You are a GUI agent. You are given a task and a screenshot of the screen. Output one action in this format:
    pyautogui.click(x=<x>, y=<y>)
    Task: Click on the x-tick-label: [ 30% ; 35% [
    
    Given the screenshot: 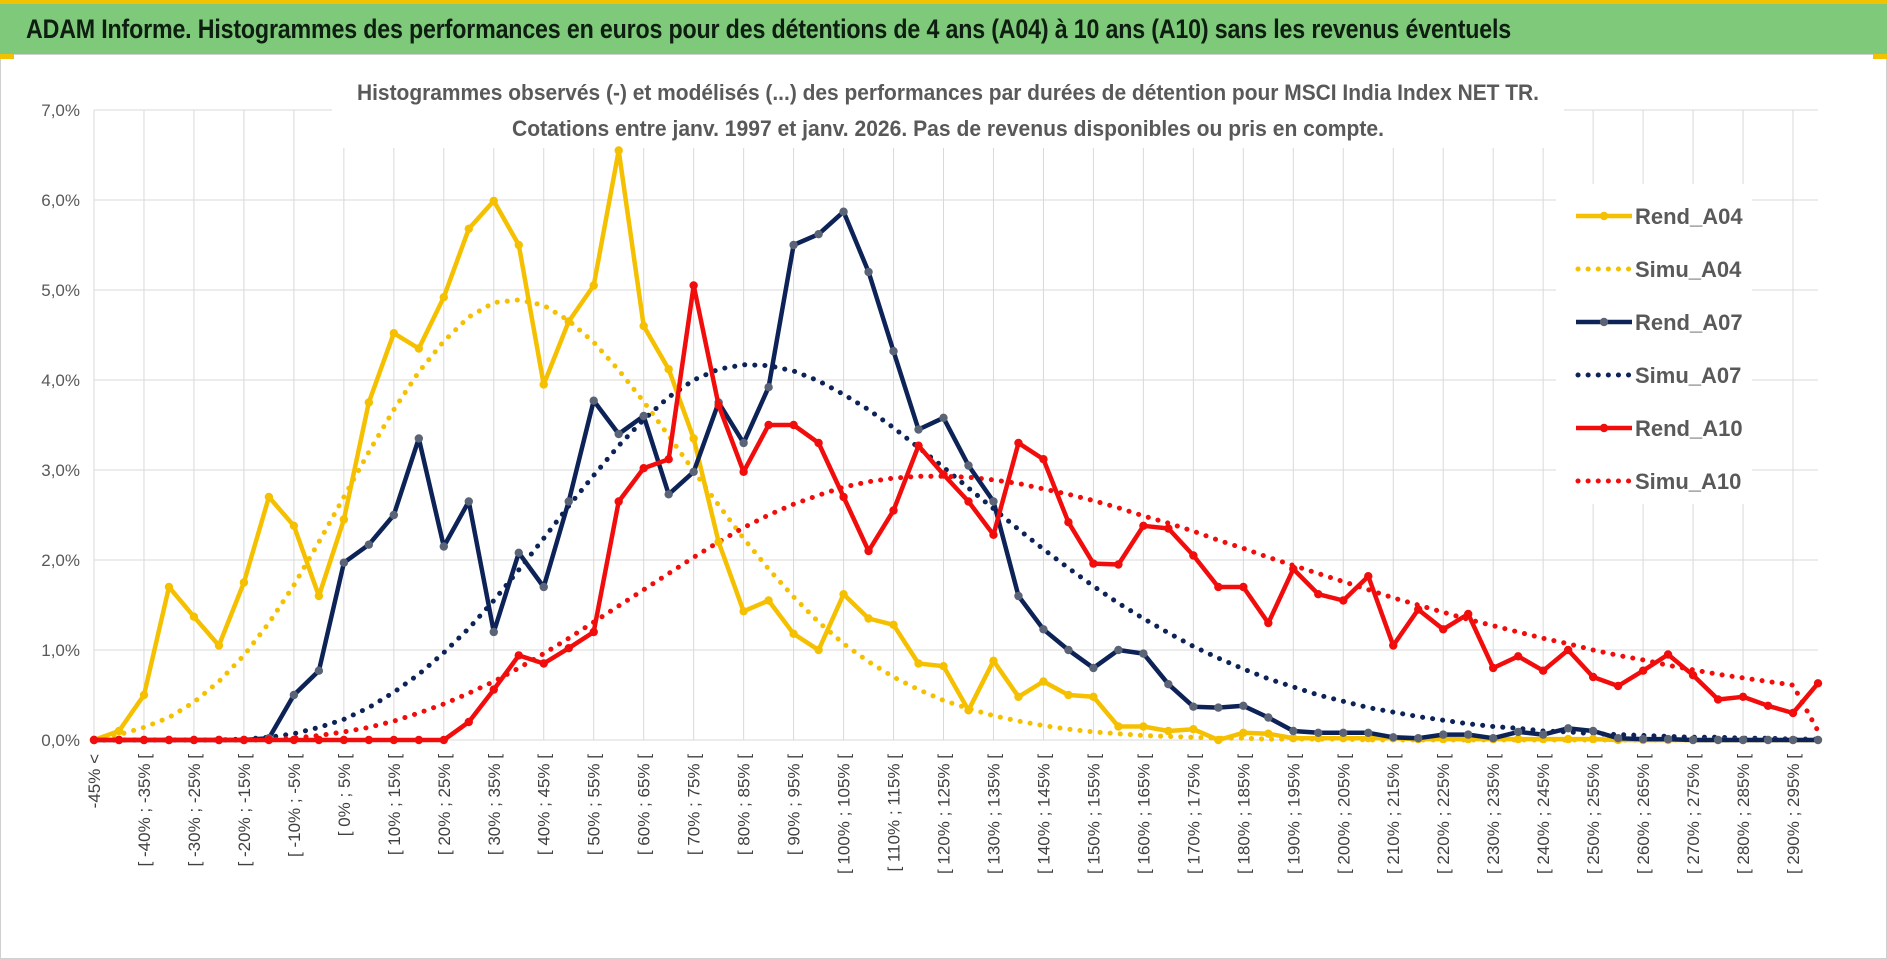 What is the action you would take?
    pyautogui.click(x=494, y=804)
    